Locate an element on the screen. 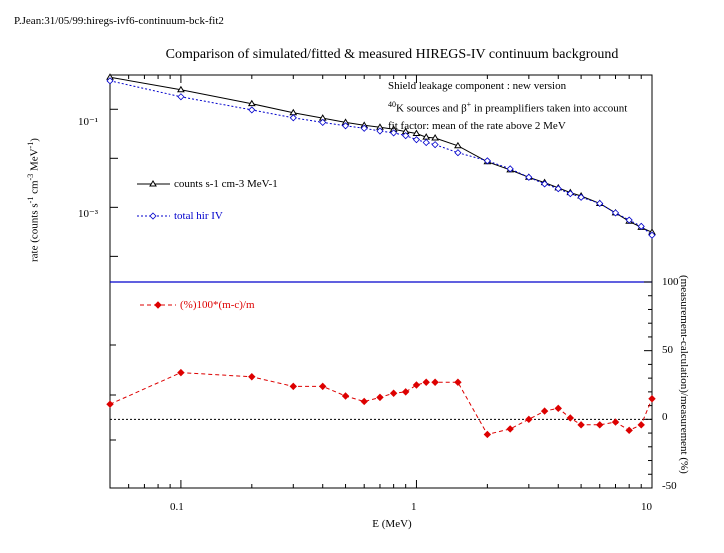  legend-measured-label: counts s-1 cm-3 MeV-1 is located at coordinates (226, 184).